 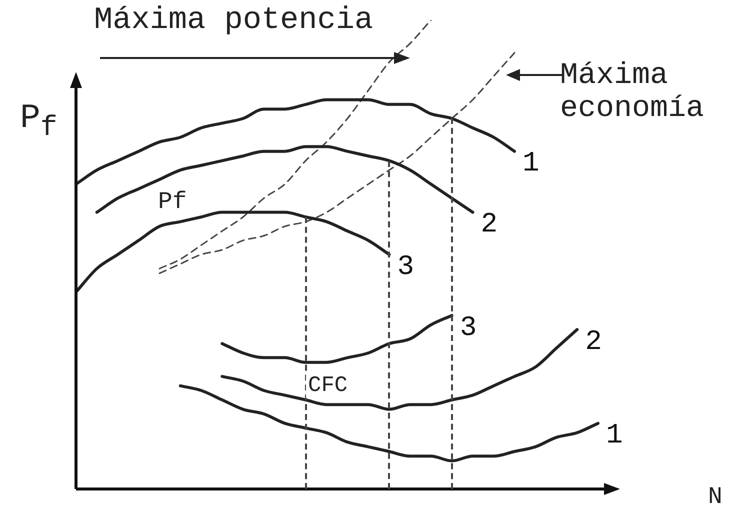 I want to click on annotation: CFC, so click(x=328, y=385).